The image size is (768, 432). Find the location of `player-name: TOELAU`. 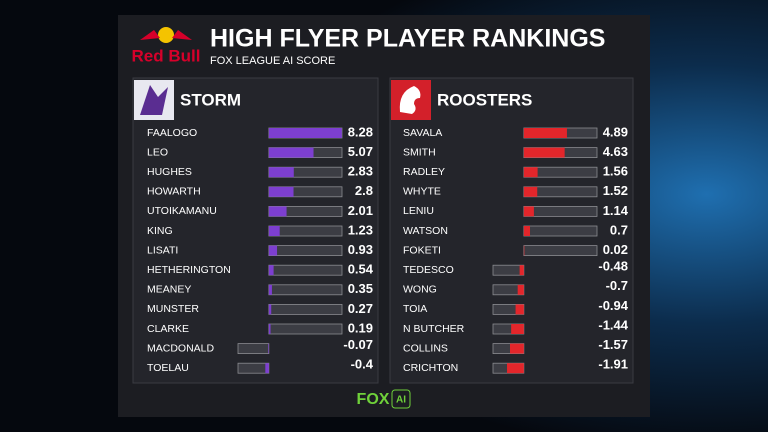

player-name: TOELAU is located at coordinates (168, 368).